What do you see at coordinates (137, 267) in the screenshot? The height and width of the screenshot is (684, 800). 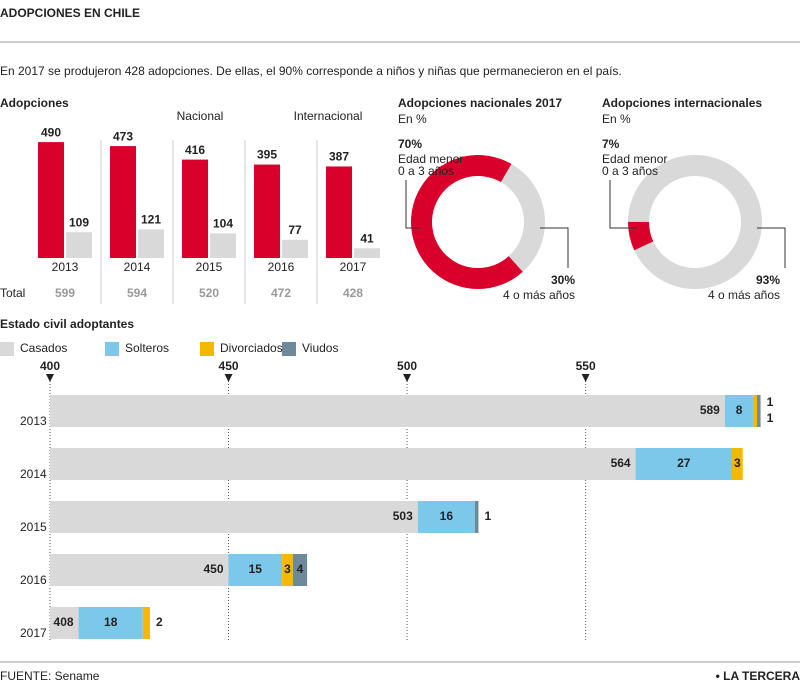 I see `x-tick-label: 2014` at bounding box center [137, 267].